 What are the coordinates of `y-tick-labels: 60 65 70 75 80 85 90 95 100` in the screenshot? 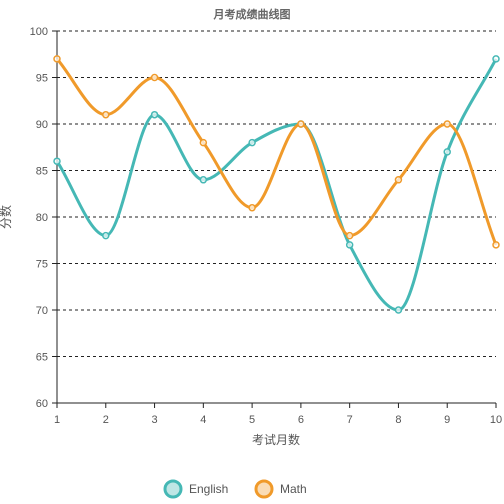 It's located at (39, 218).